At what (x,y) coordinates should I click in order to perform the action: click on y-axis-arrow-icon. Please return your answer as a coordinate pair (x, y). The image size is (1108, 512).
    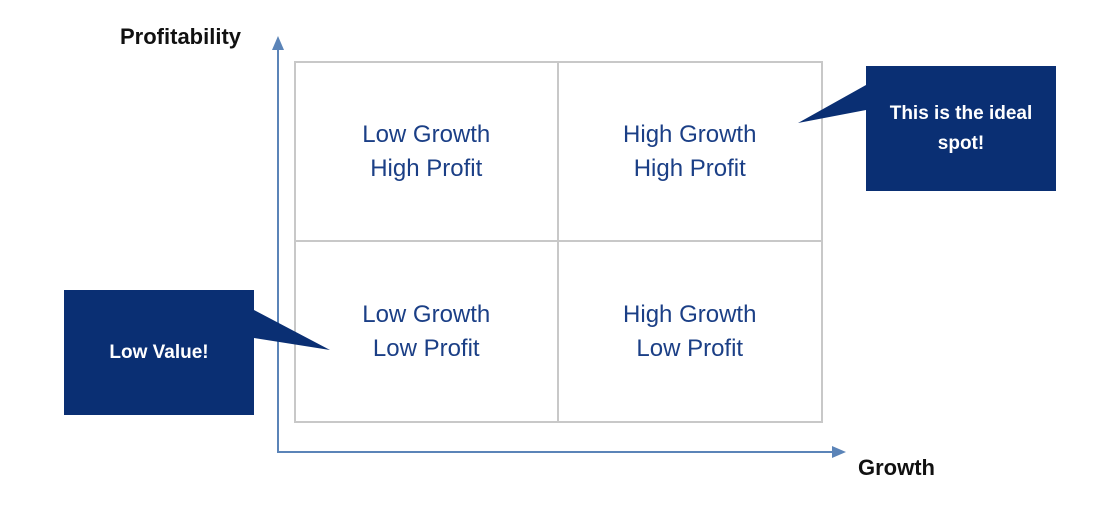
    Looking at the image, I should click on (278, 43).